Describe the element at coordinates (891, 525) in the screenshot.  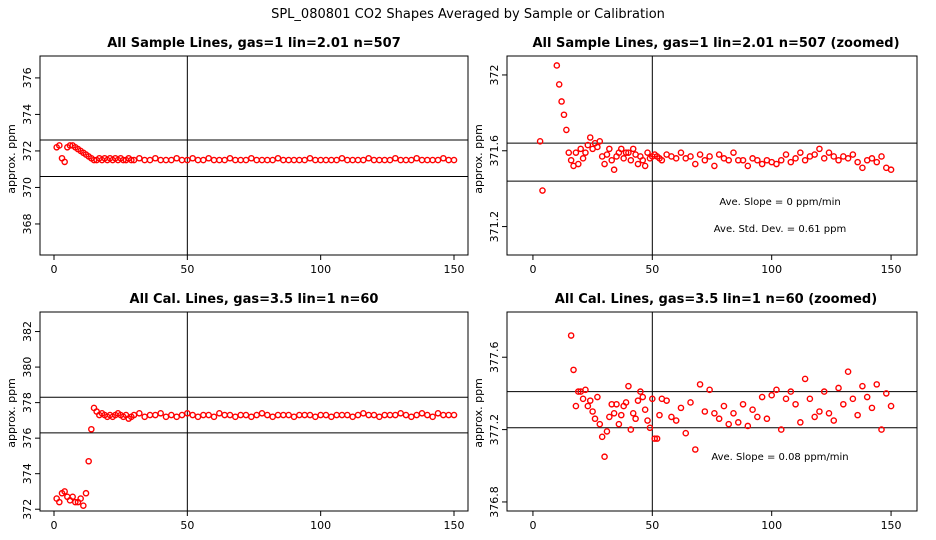
I see `x-tick-label: 150` at that location.